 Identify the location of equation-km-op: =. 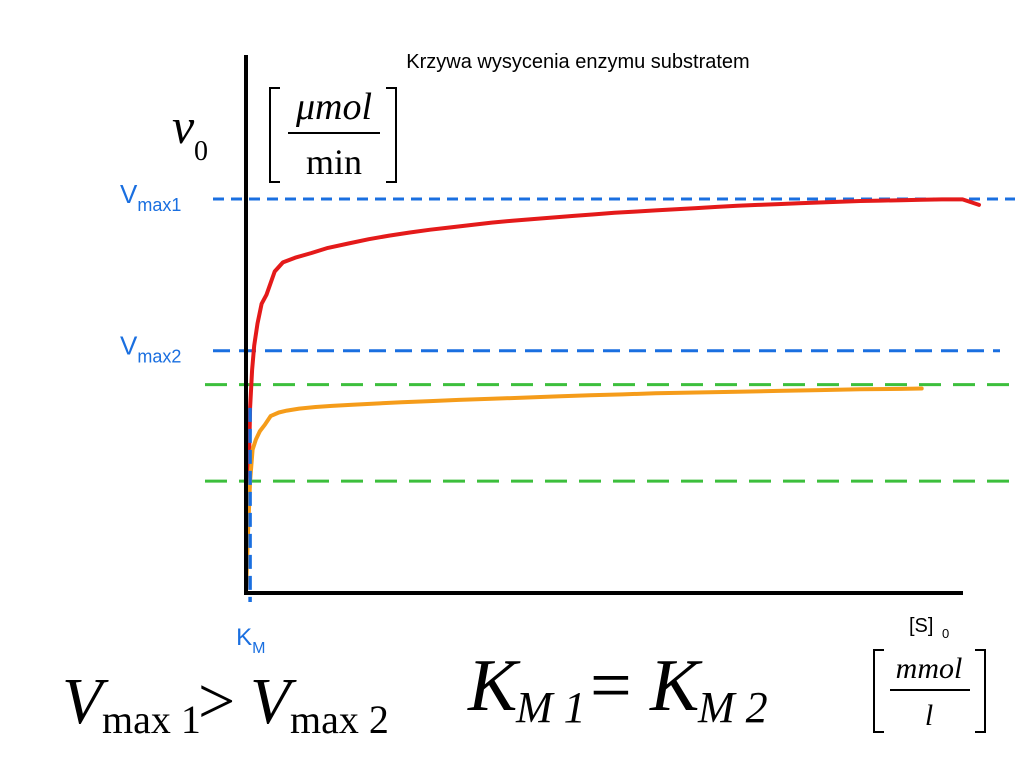
(611, 686).